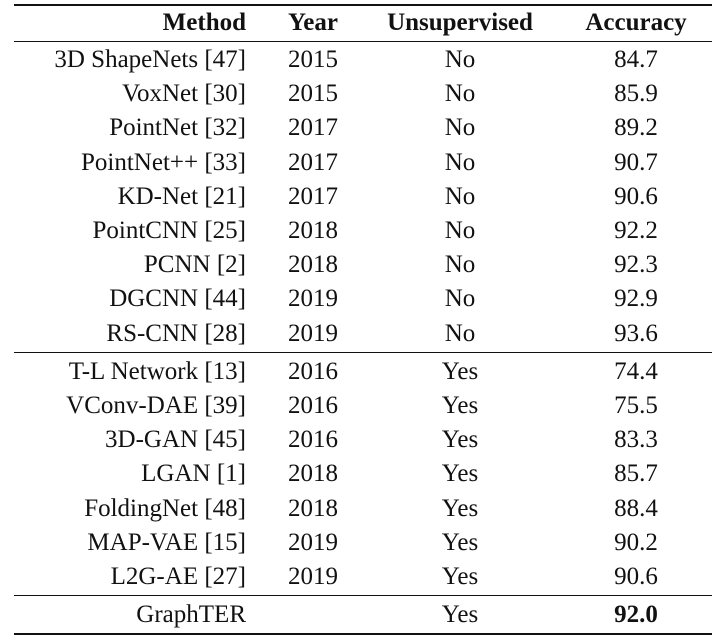 The image size is (728, 644). I want to click on table-cell: 83.3, so click(636, 440).